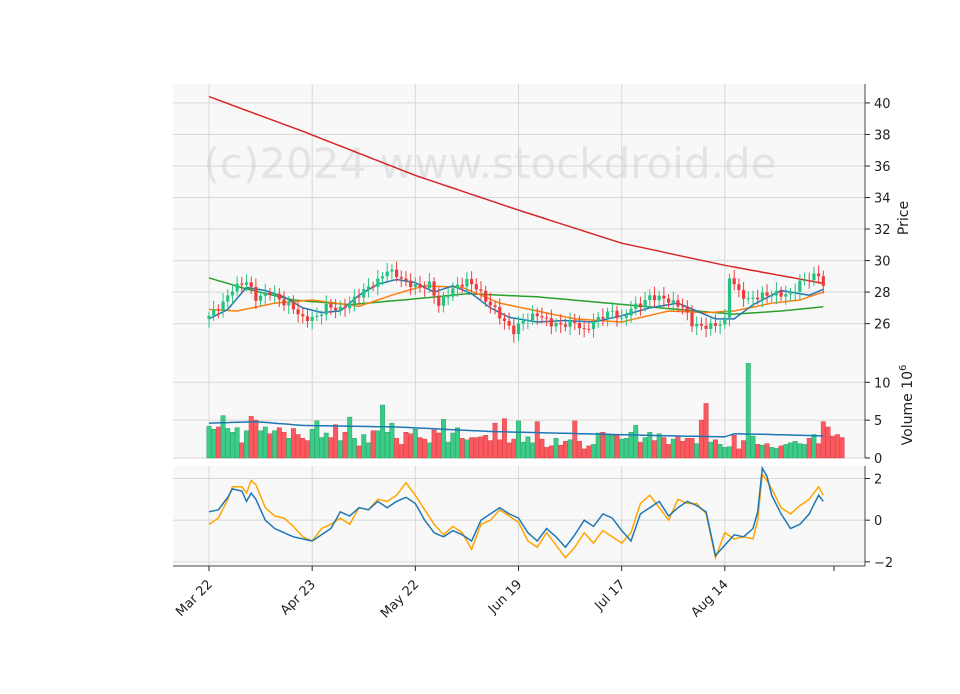  I want to click on y-tick-label: 2, so click(878, 480).